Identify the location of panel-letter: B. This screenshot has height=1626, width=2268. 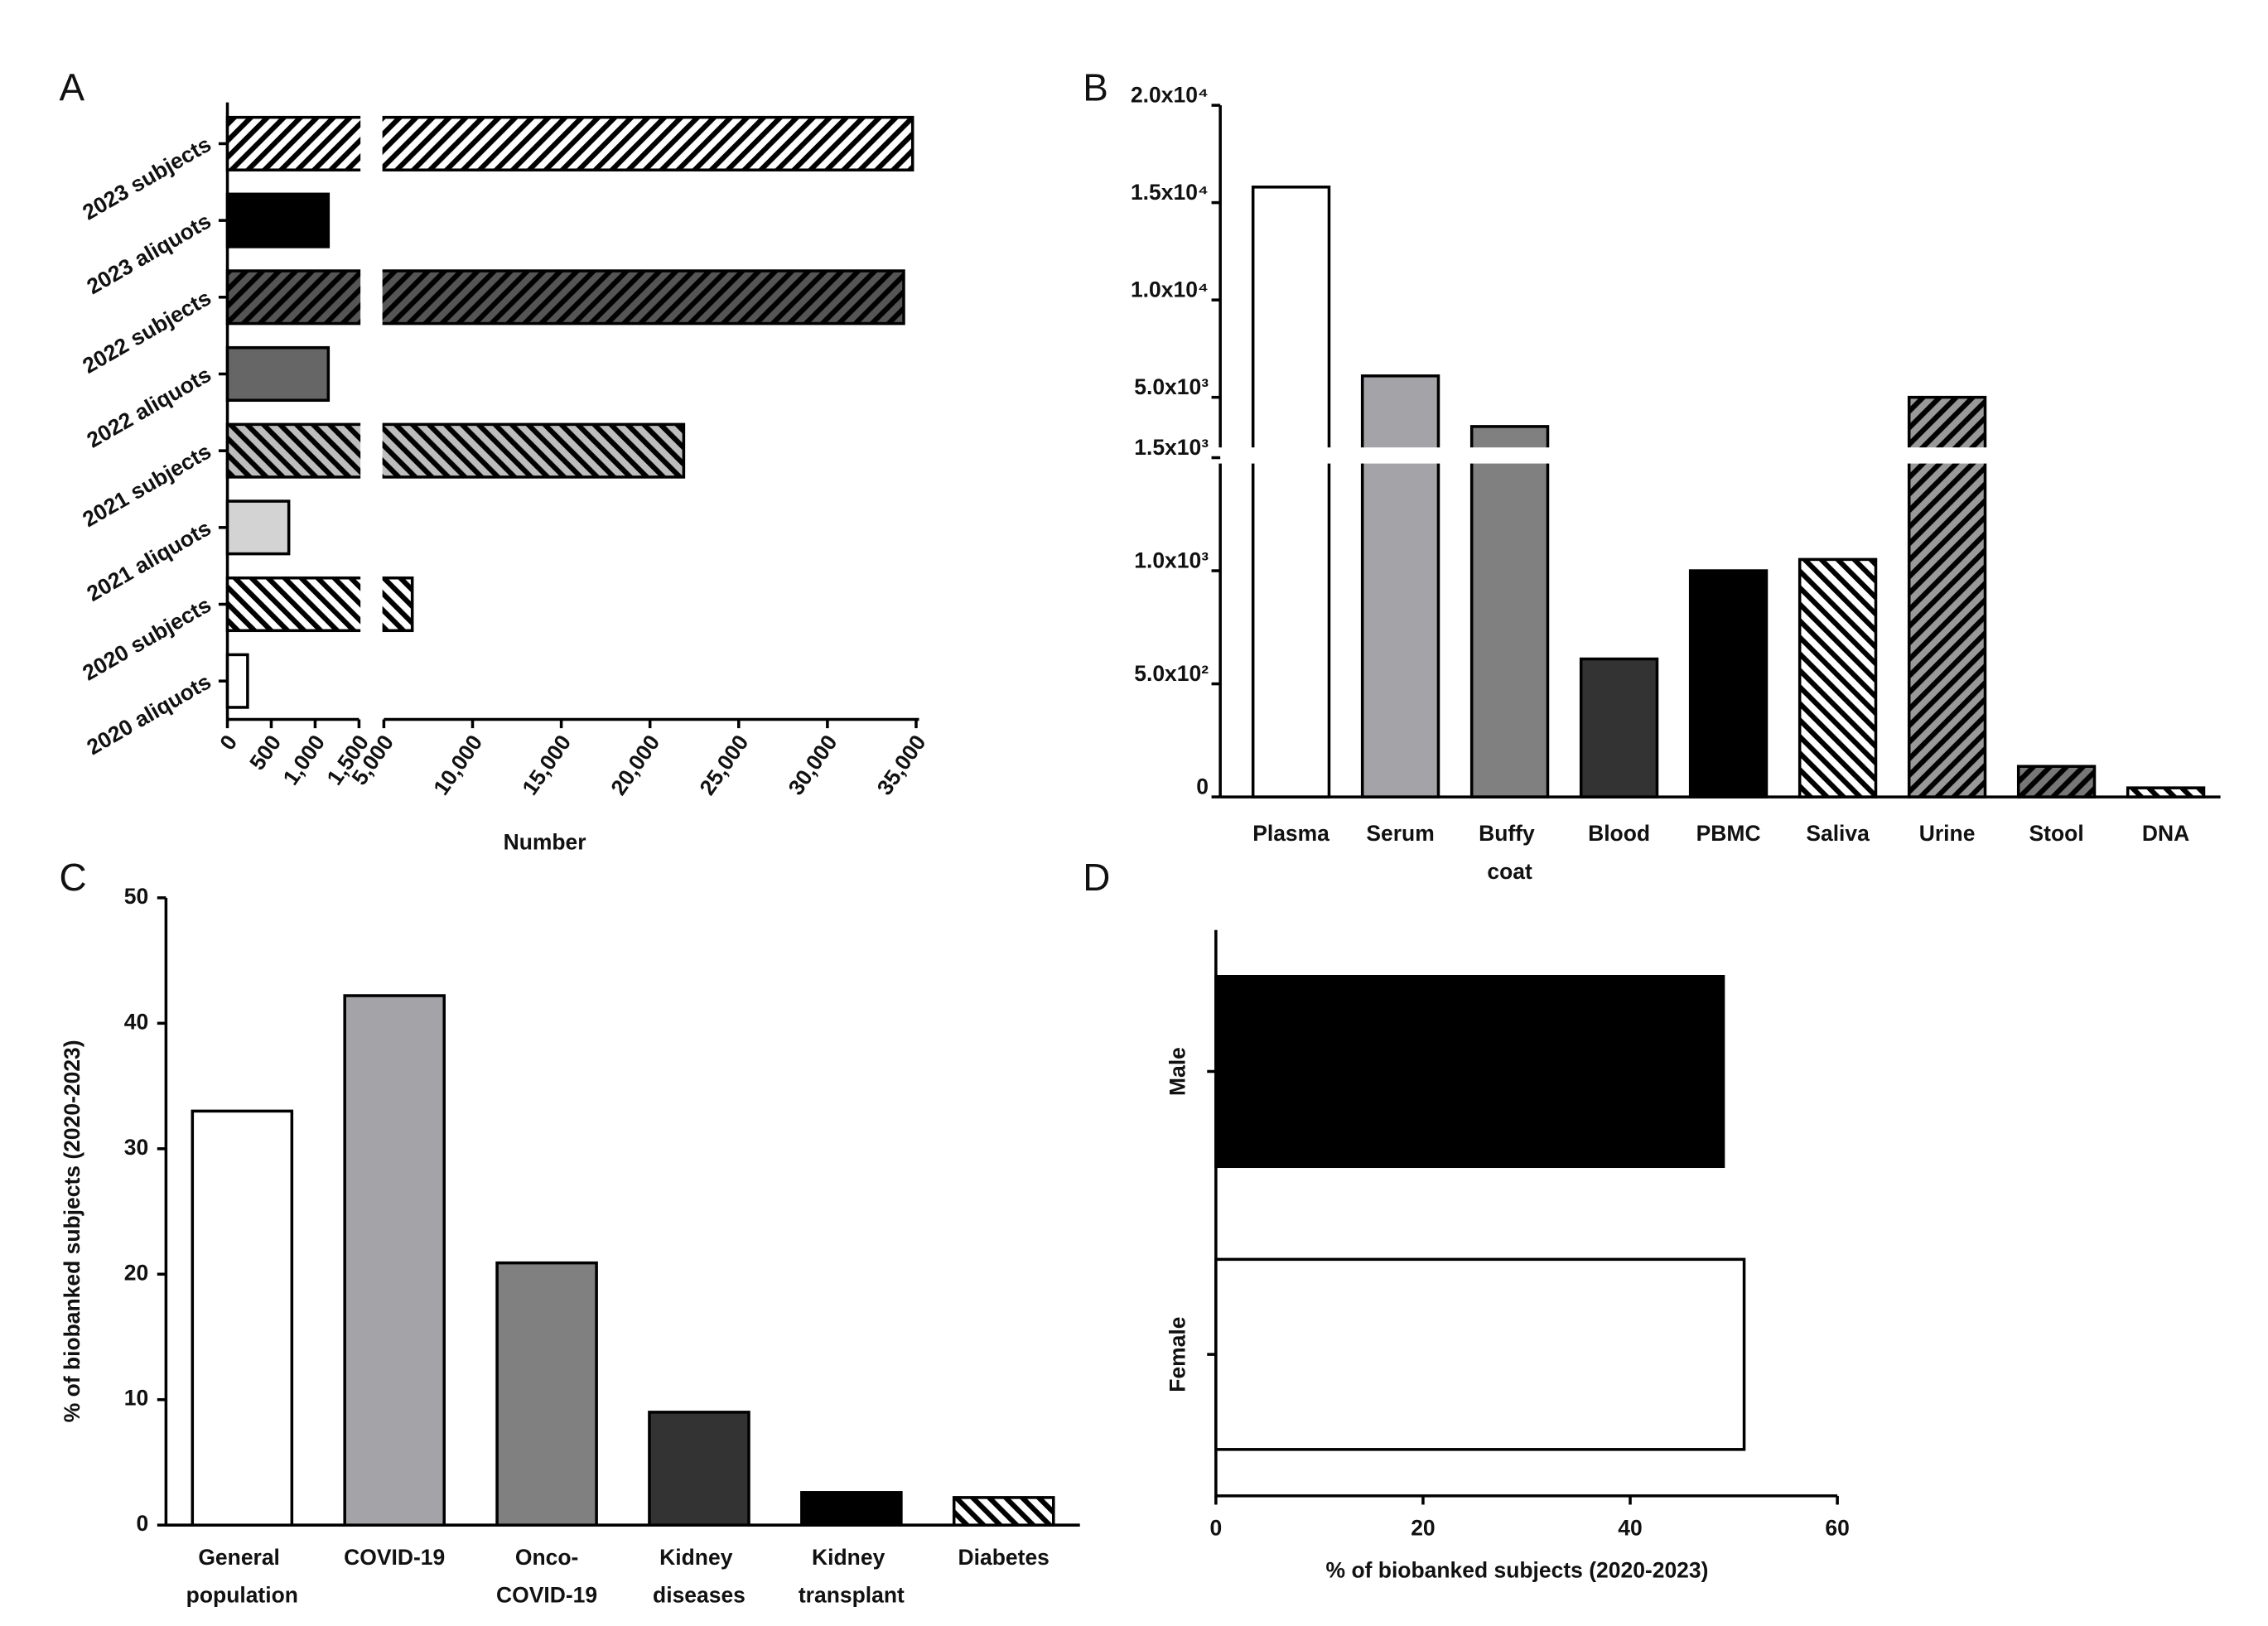
(1095, 87).